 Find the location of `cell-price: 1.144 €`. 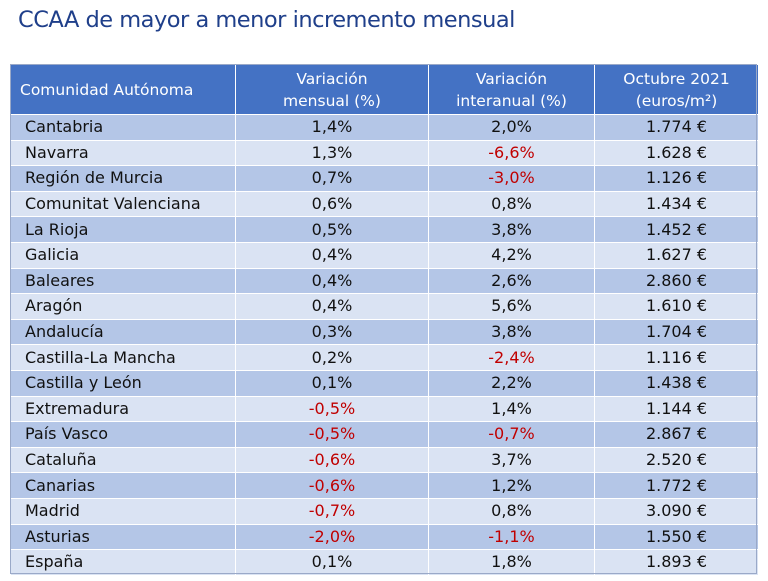

cell-price: 1.144 € is located at coordinates (676, 409).